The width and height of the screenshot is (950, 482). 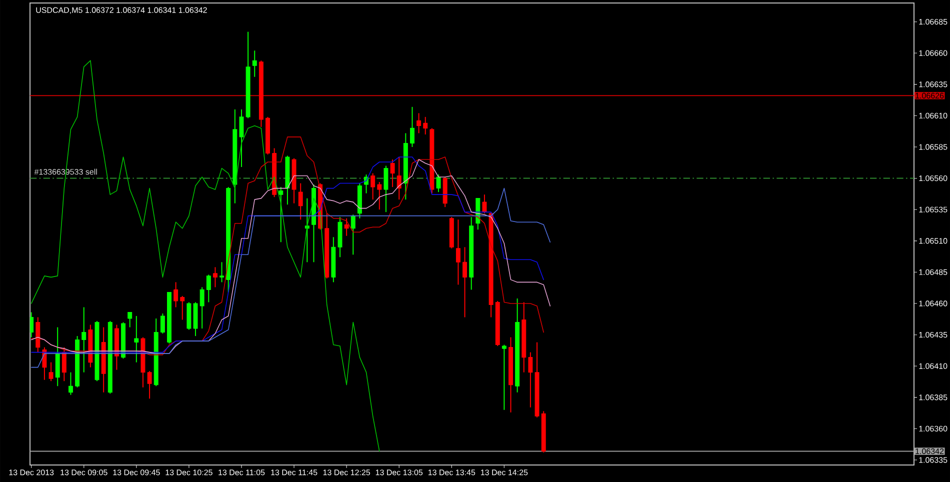 What do you see at coordinates (504, 473) in the screenshot?
I see `x-tick-label: 13 Dec 14:25` at bounding box center [504, 473].